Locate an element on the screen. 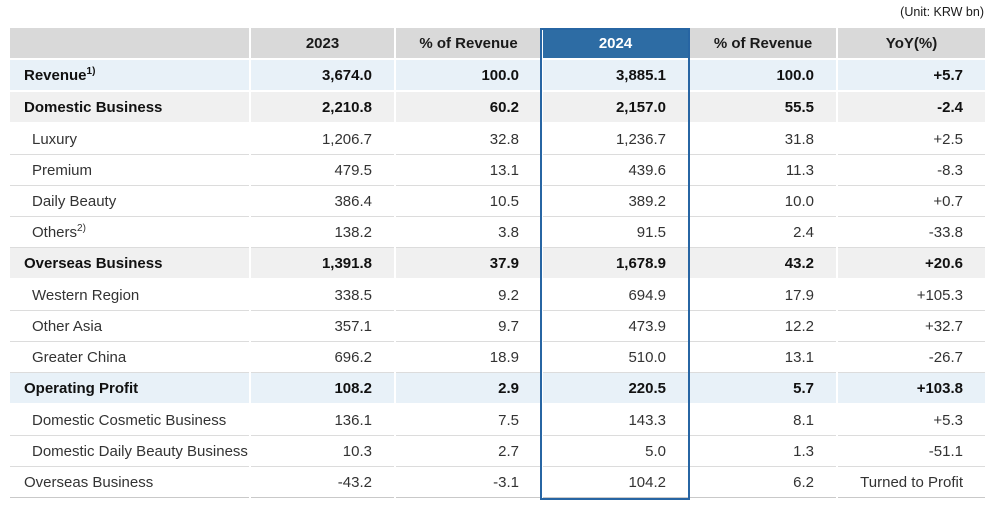 Image resolution: width=993 pixels, height=514 pixels. row-label-text: Operating Profit is located at coordinates (81, 388).